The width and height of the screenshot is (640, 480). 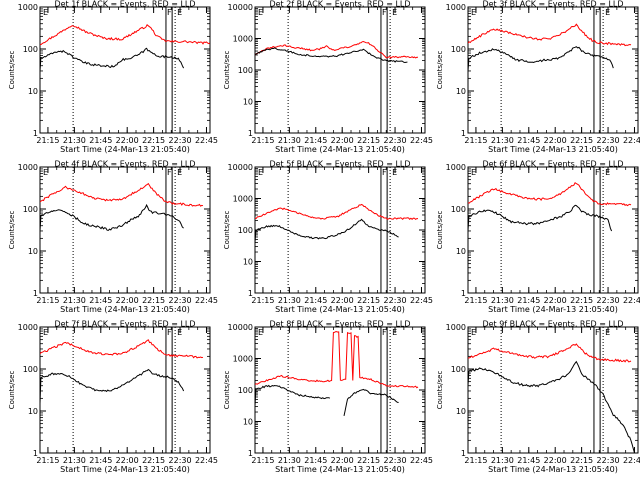 What do you see at coordinates (553, 149) in the screenshot?
I see `chart-3-x-axis-label: Start Time (24-Mar-13 21:05:40)` at bounding box center [553, 149].